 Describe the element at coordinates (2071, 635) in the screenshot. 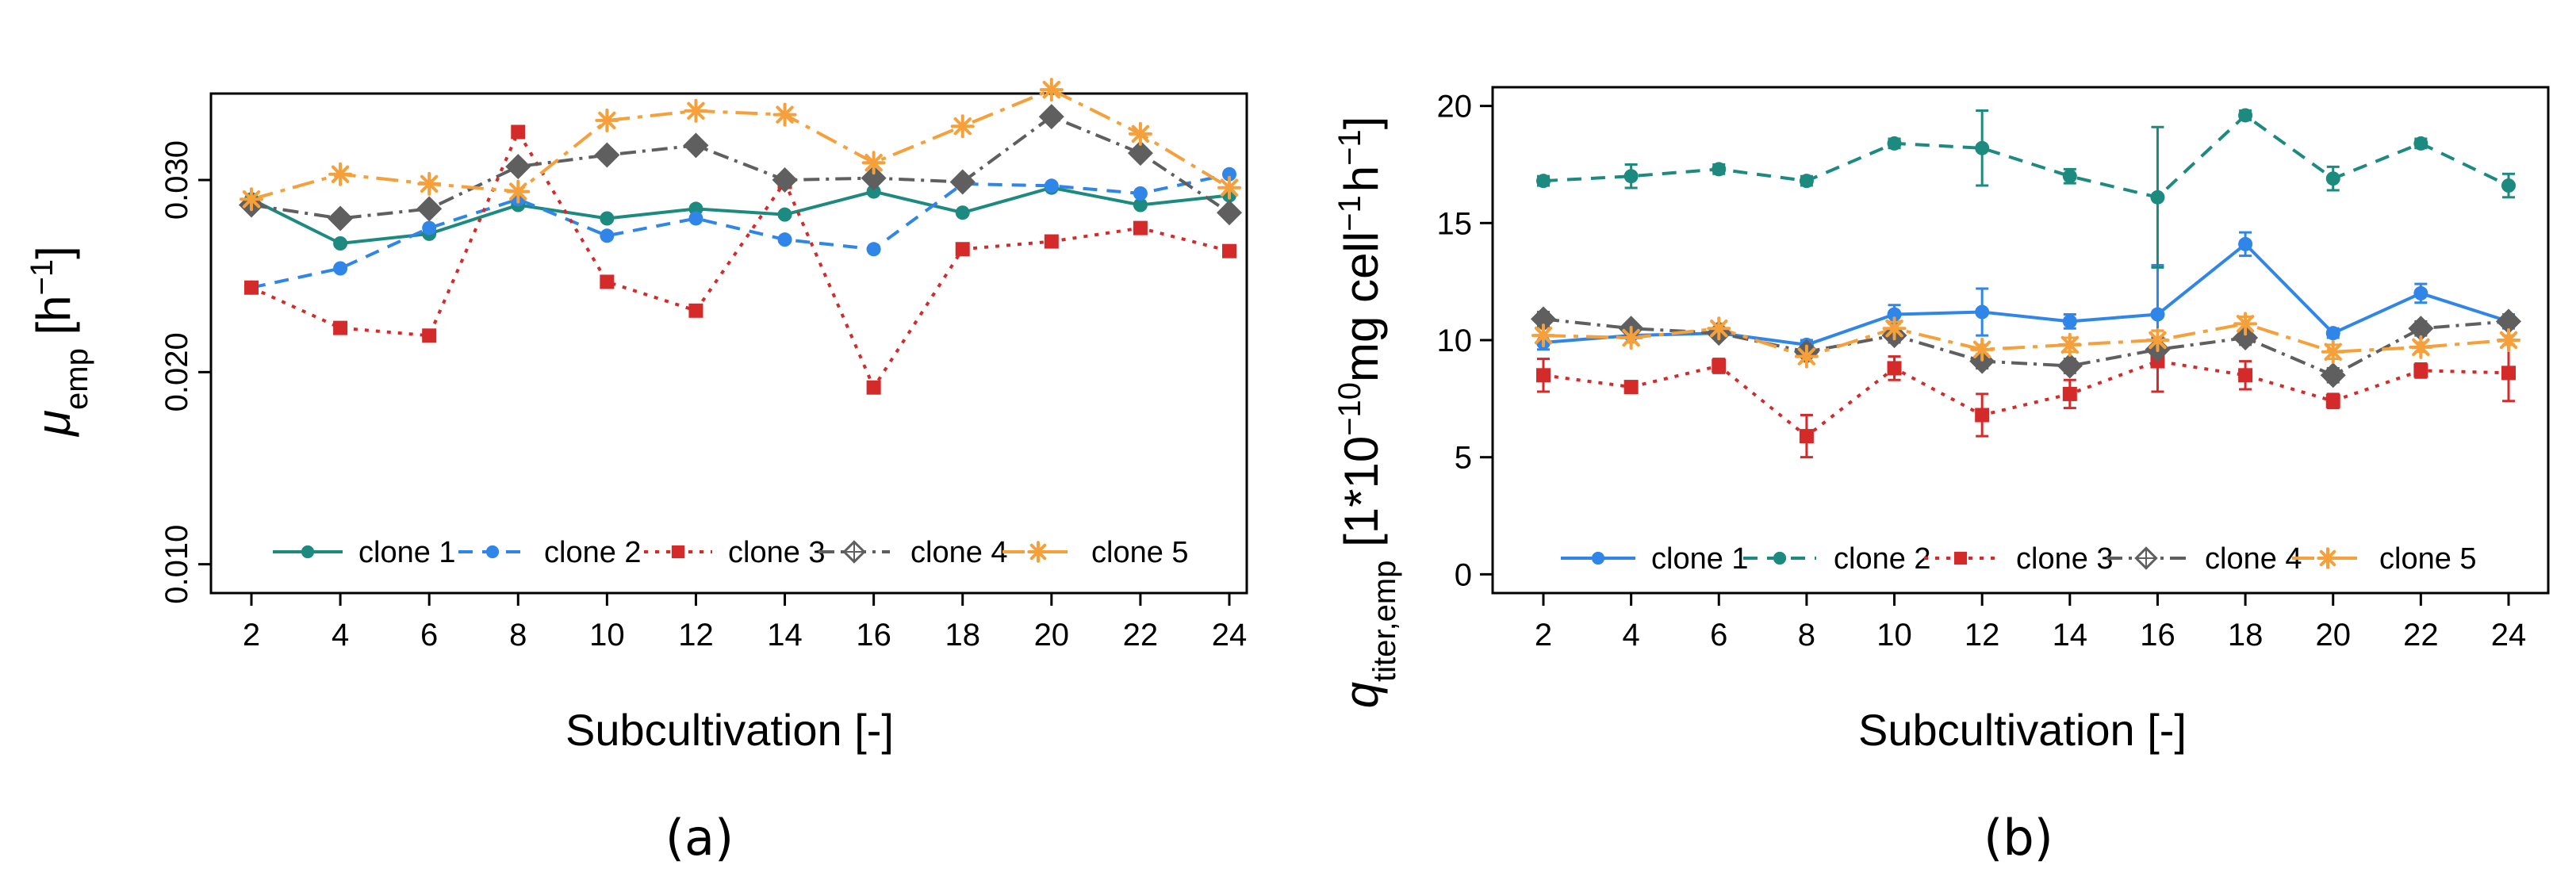

I see `panel-b-x-tick-label: 14` at that location.